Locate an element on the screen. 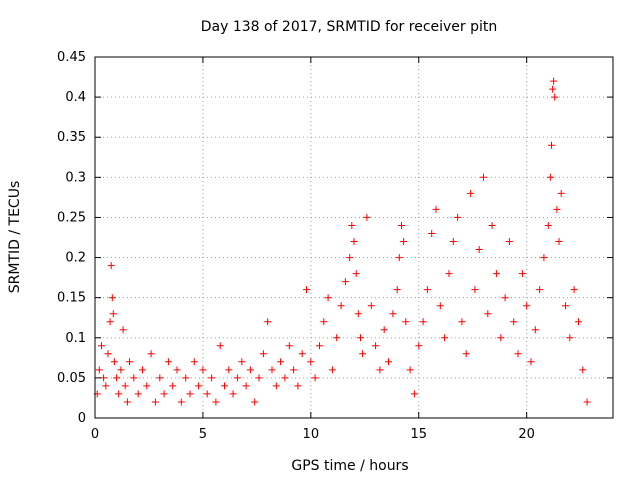 The image size is (640, 480). y-tick-label: 0.1 is located at coordinates (75, 338).